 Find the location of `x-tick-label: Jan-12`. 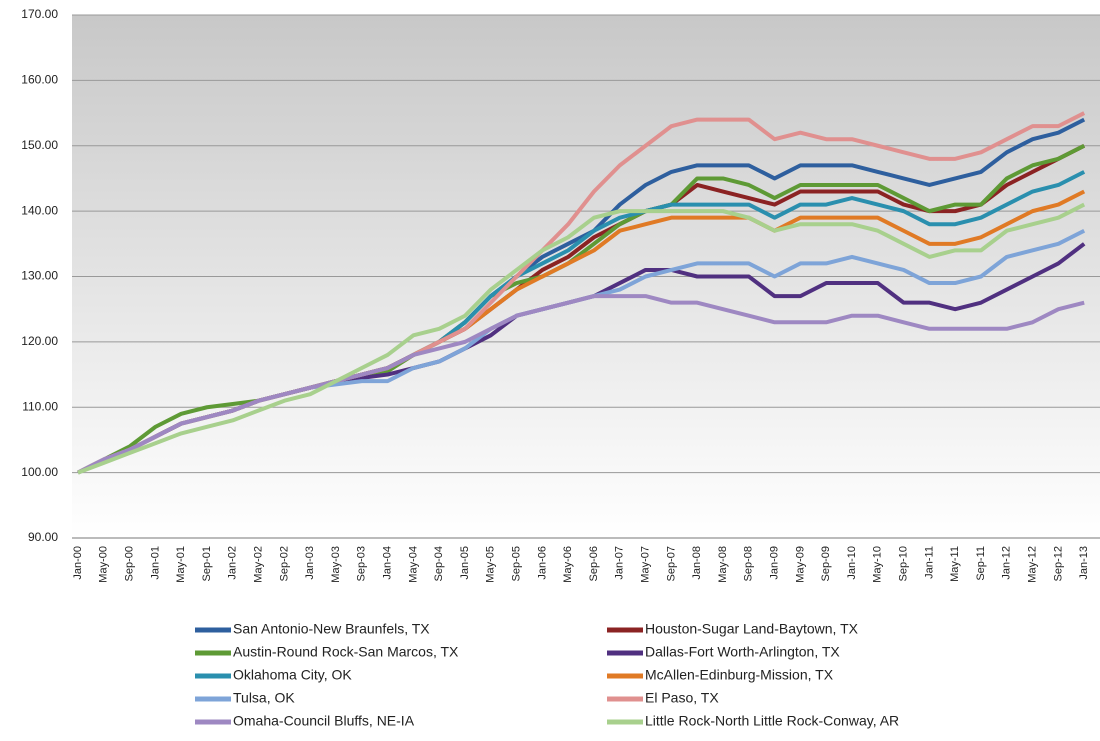

x-tick-label: Jan-12 is located at coordinates (1007, 563).